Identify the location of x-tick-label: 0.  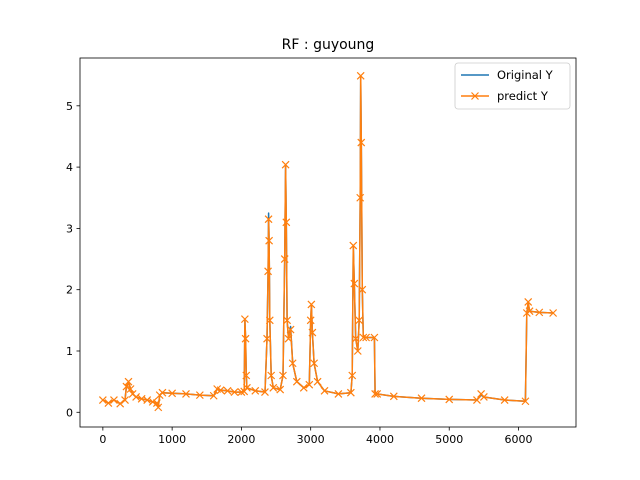
(102, 439).